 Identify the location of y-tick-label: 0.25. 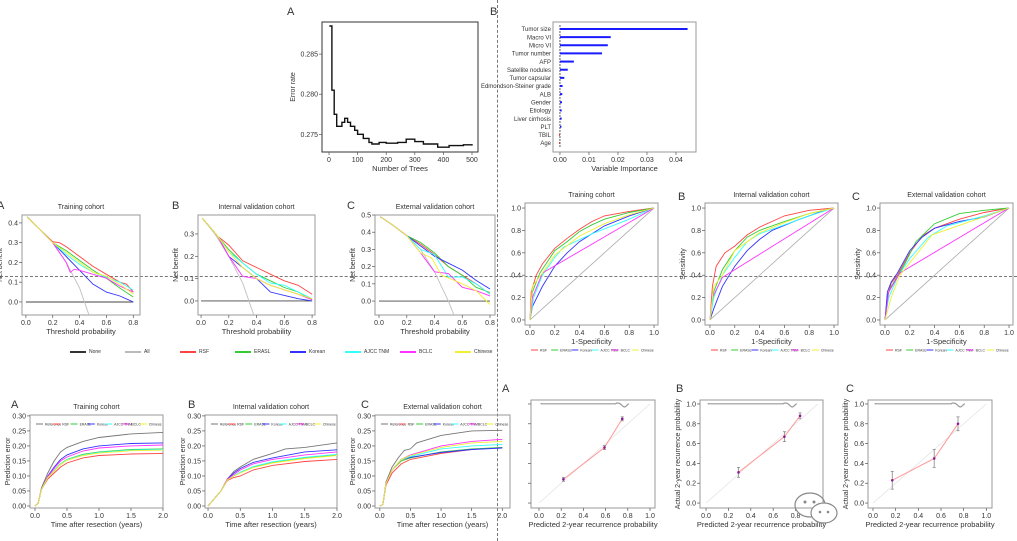
(364, 431).